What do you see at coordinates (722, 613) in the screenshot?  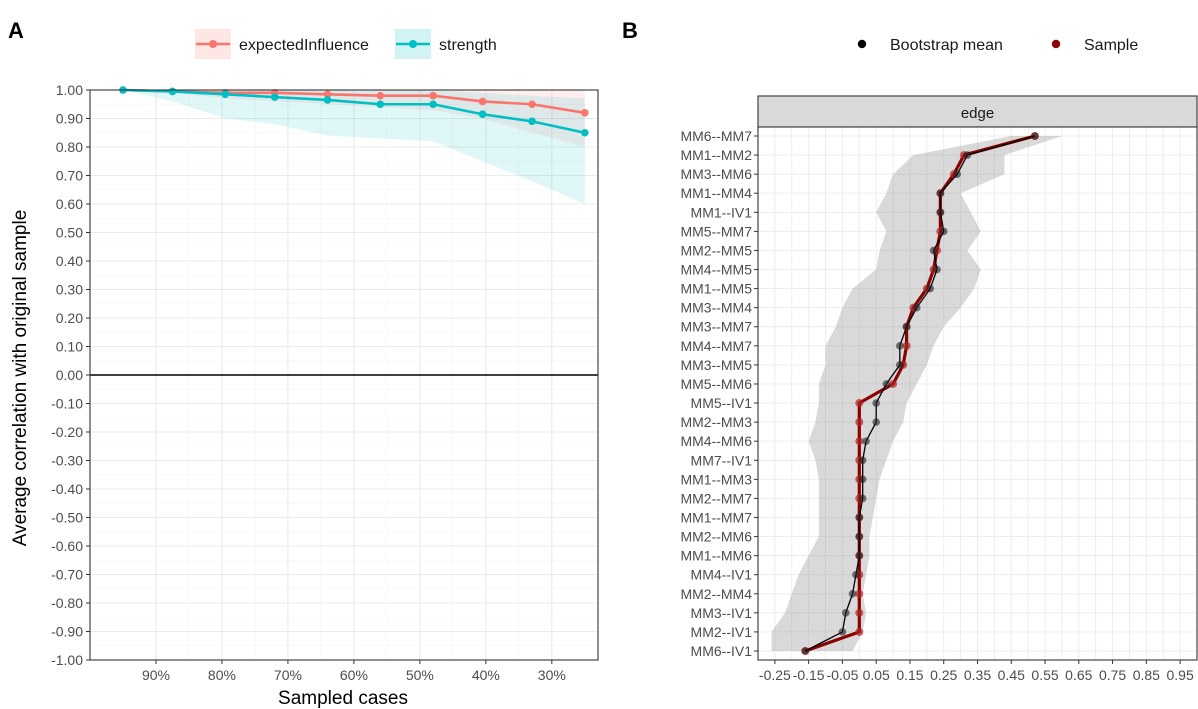 I see `y-tick-label: MM3--IV1` at bounding box center [722, 613].